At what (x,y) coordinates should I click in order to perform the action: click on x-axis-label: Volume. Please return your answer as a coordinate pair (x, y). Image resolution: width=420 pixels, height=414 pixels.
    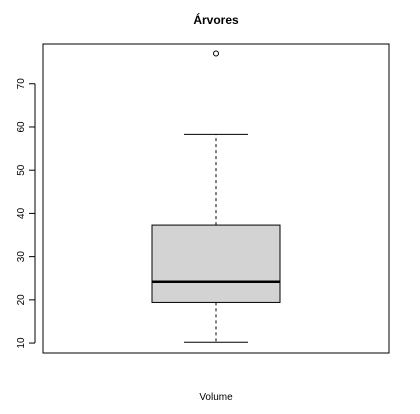
    Looking at the image, I should click on (216, 397).